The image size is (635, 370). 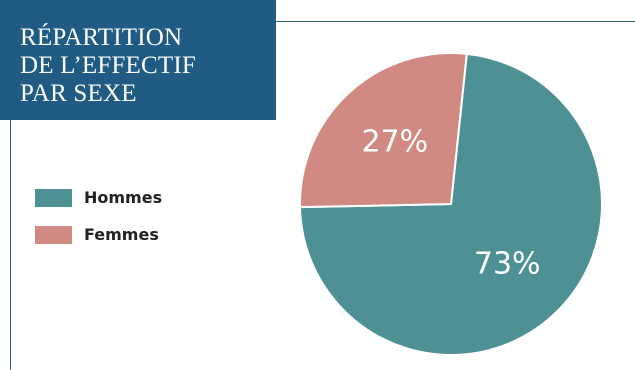 I want to click on slice-label-hommes: 73%, so click(x=507, y=264).